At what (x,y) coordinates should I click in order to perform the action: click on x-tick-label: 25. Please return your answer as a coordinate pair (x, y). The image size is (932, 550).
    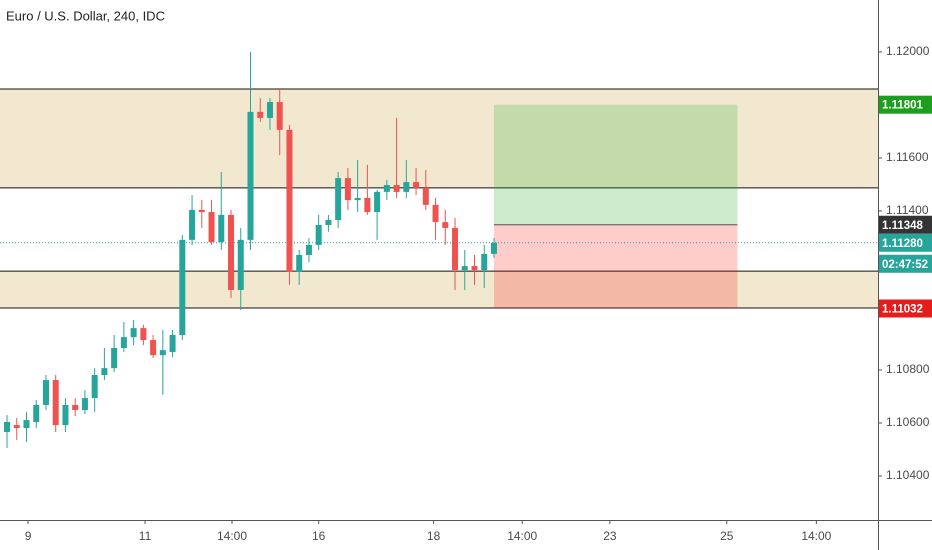
    Looking at the image, I should click on (727, 536).